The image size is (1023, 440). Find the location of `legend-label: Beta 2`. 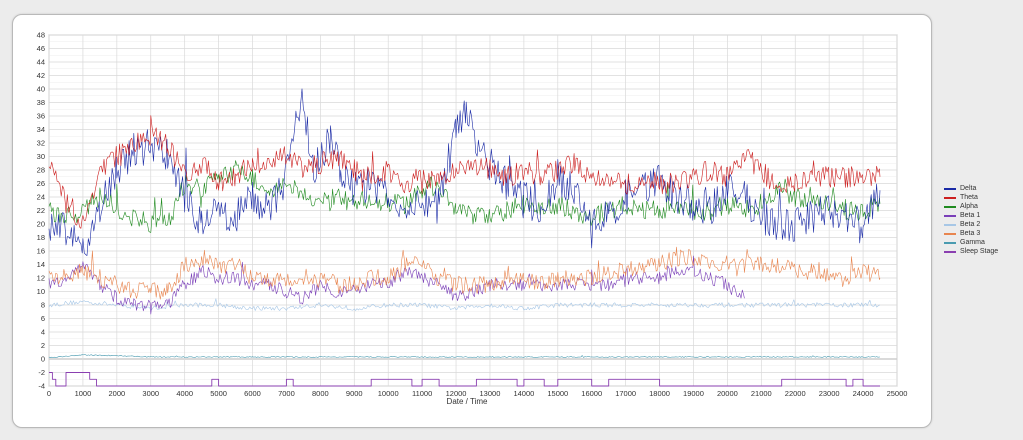

legend-label: Beta 2 is located at coordinates (970, 224).